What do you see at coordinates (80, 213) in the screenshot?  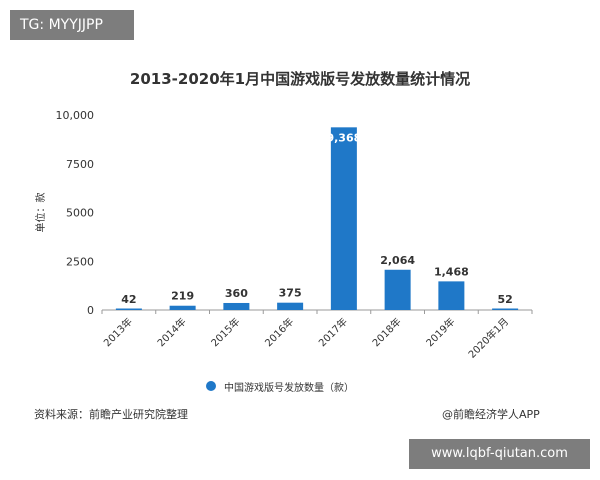 I see `y-tick-label: 5000` at bounding box center [80, 213].